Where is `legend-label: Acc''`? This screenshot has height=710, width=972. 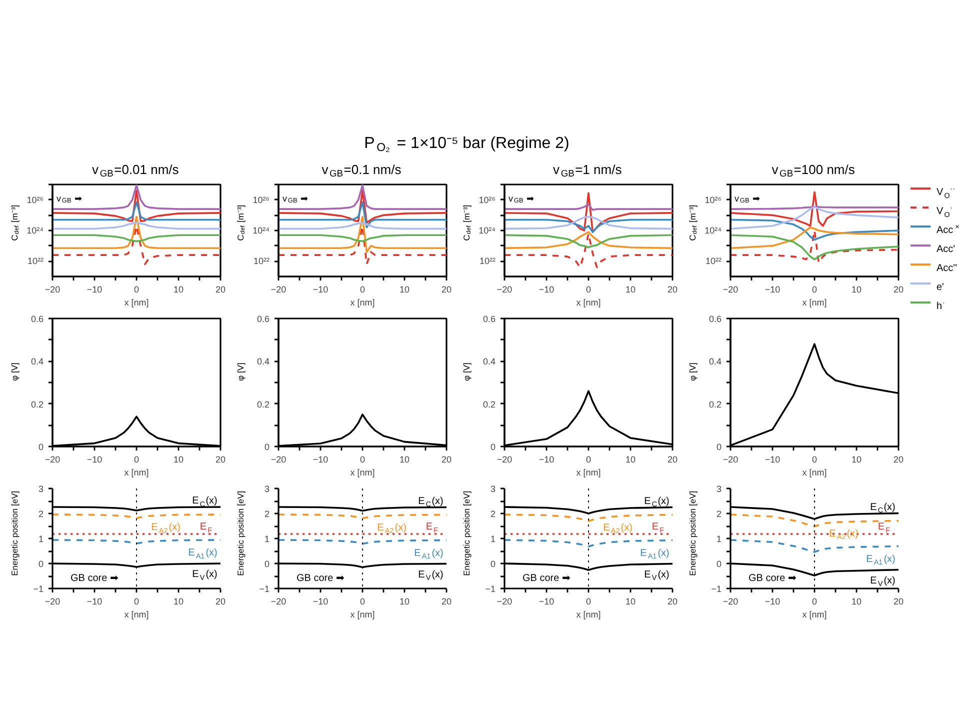
legend-label: Acc'' is located at coordinates (947, 268).